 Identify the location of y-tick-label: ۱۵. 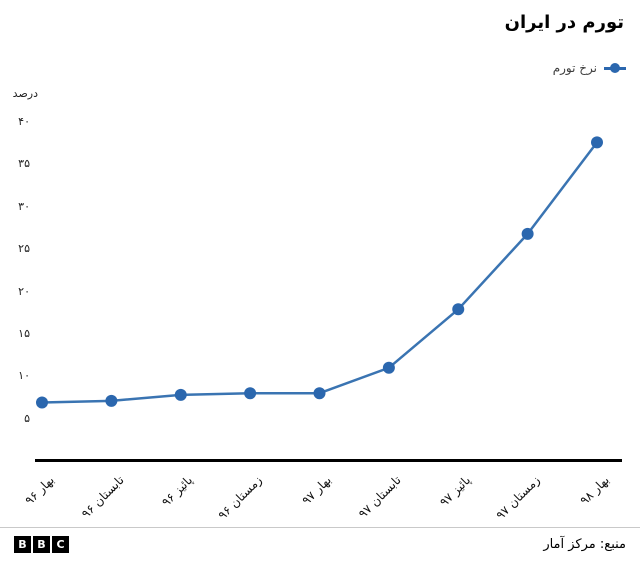
(24, 333).